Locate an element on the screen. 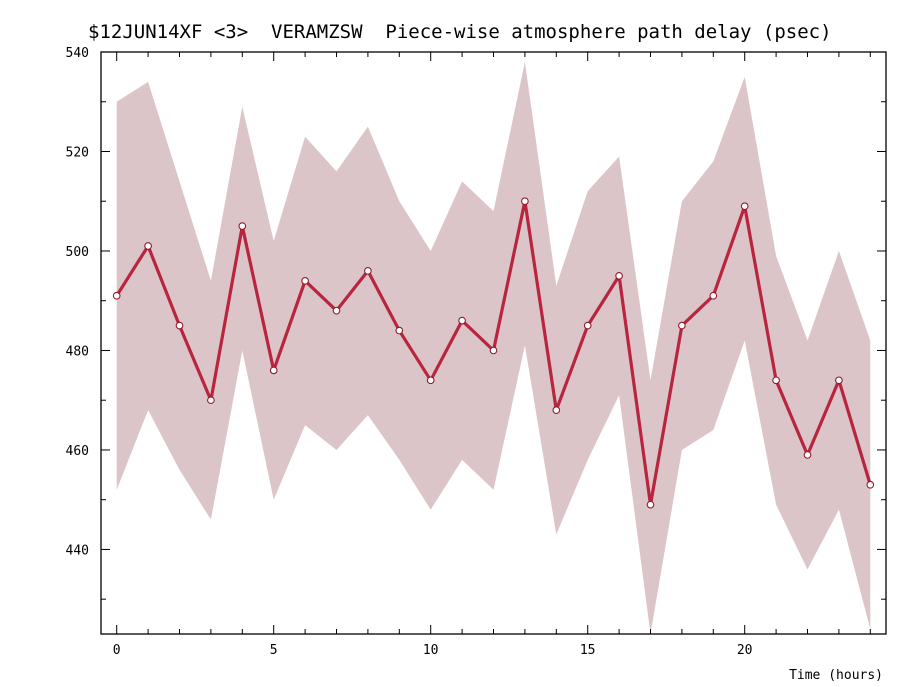  y-tick-label: 540 is located at coordinates (77, 53).